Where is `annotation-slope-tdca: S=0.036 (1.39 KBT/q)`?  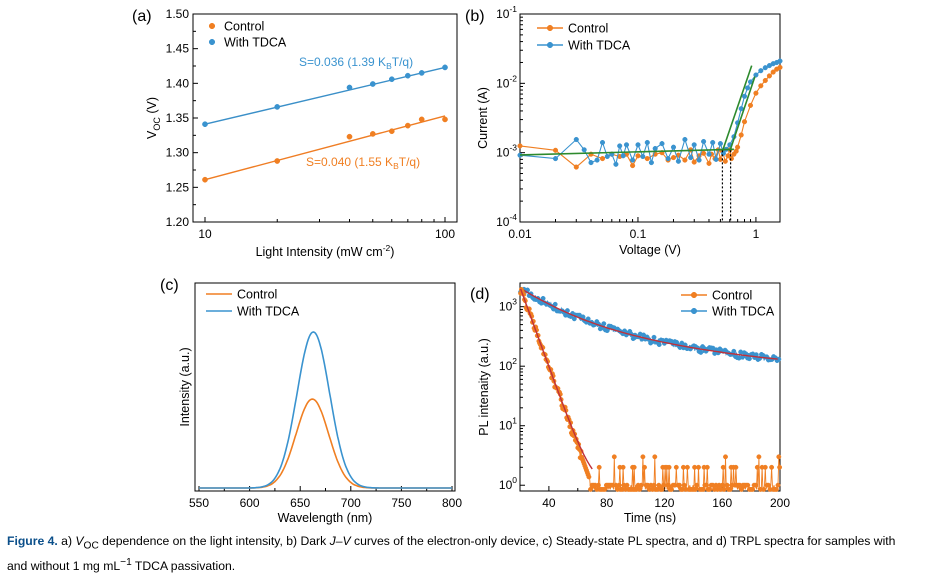
annotation-slope-tdca: S=0.036 (1.39 KBT/q) is located at coordinates (356, 63).